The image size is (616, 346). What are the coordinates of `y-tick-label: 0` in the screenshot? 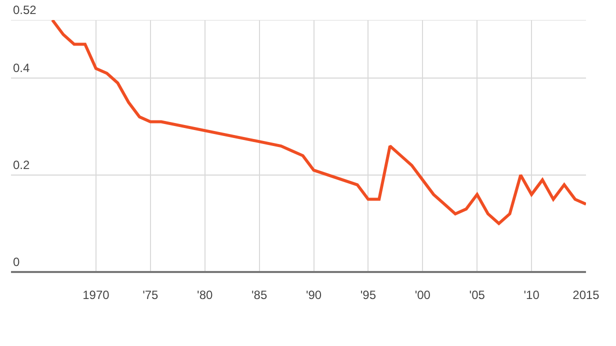 It's located at (16, 262).